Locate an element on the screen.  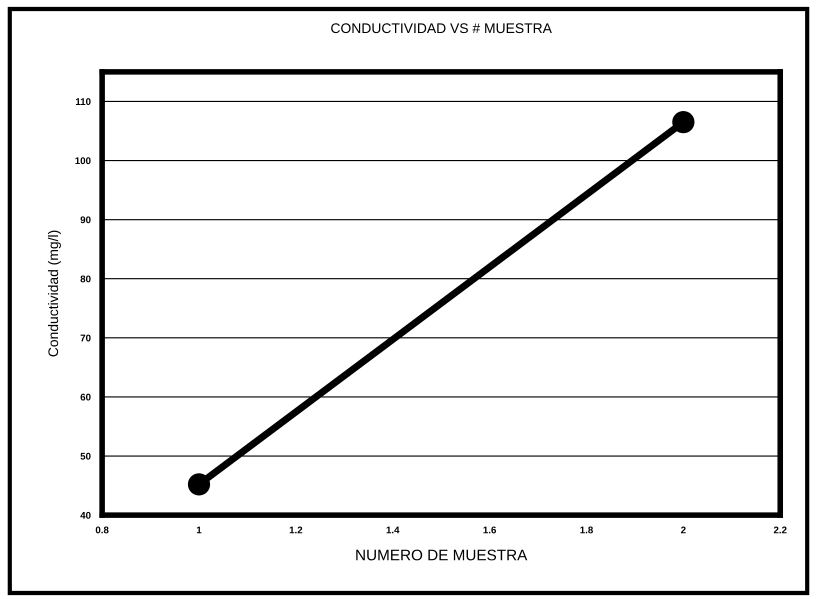
y-axis-title: Conductividad (mg/l) is located at coordinates (54, 293).